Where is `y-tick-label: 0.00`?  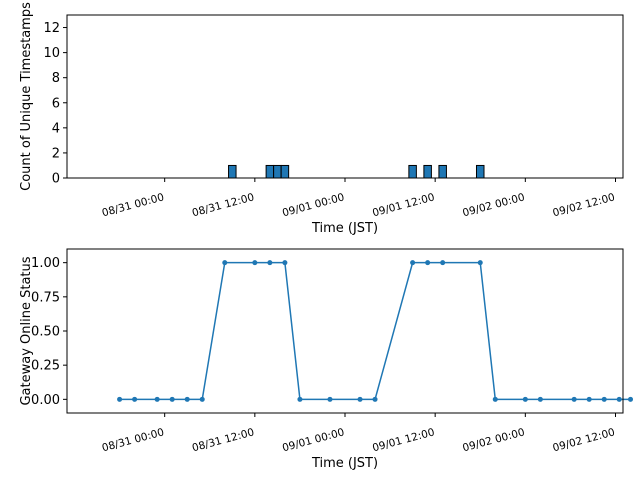 y-tick-label: 0.00 is located at coordinates (45, 400).